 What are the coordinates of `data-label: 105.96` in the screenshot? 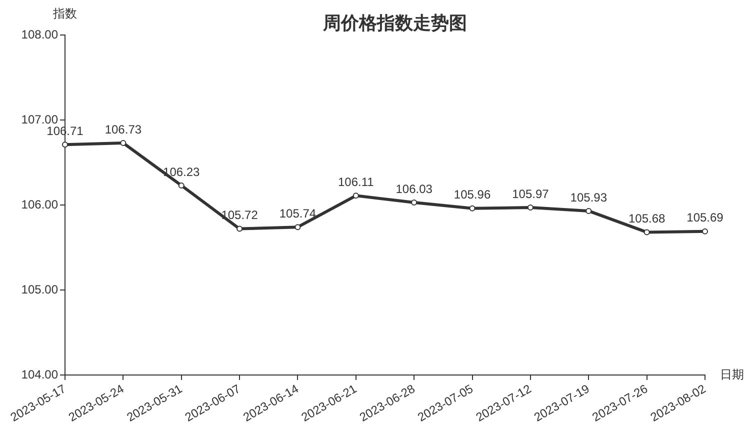 It's located at (472, 195).